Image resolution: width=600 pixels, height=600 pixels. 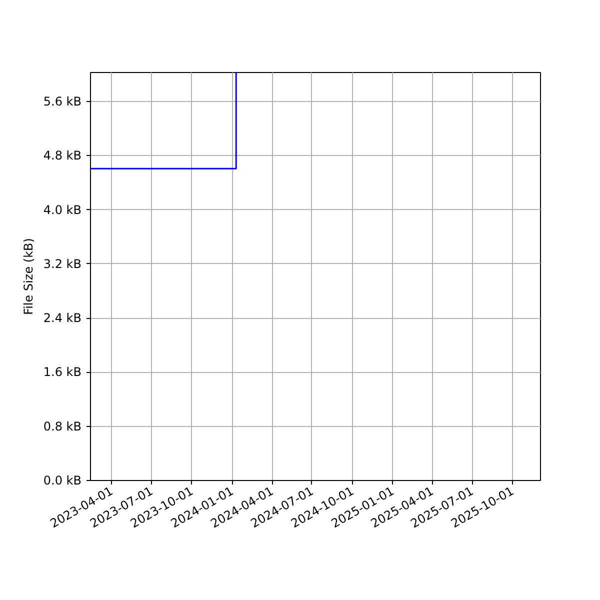 What do you see at coordinates (28, 276) in the screenshot?
I see `y-axis-title: File Size (kB)` at bounding box center [28, 276].